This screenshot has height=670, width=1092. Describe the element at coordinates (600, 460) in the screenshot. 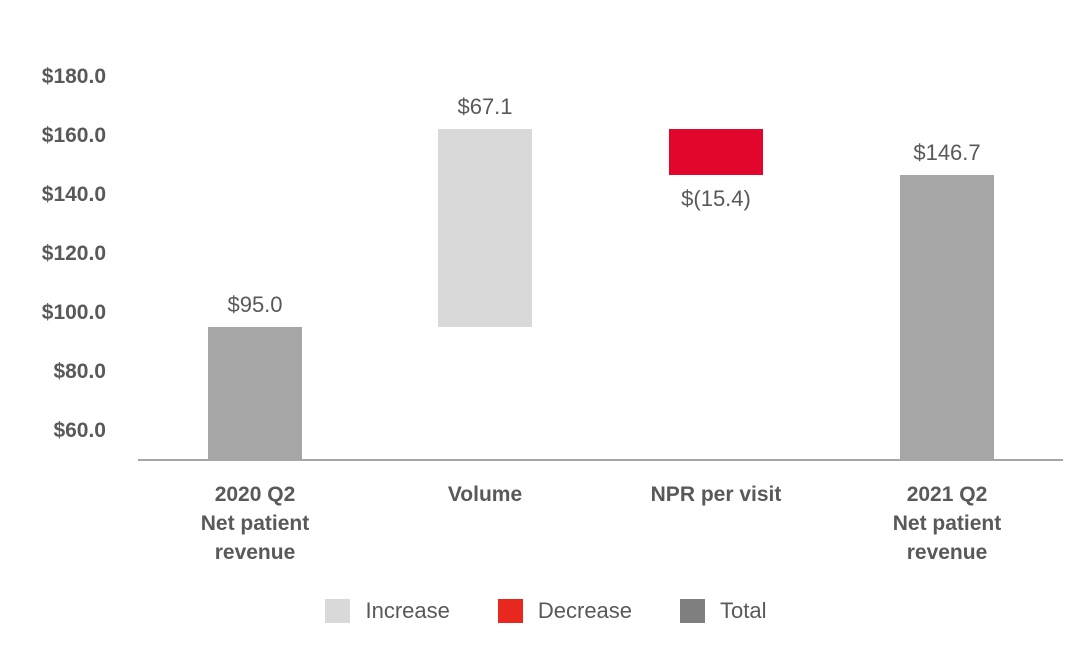

I see `x-axis-line` at that location.